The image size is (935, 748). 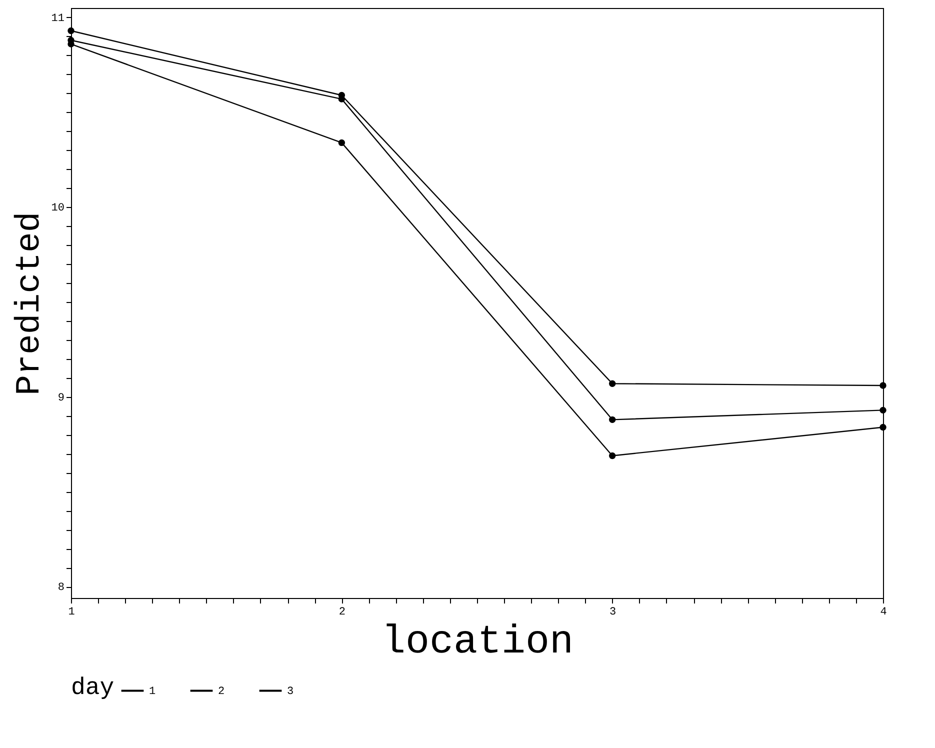 I want to click on legend-label: 2, so click(x=221, y=692).